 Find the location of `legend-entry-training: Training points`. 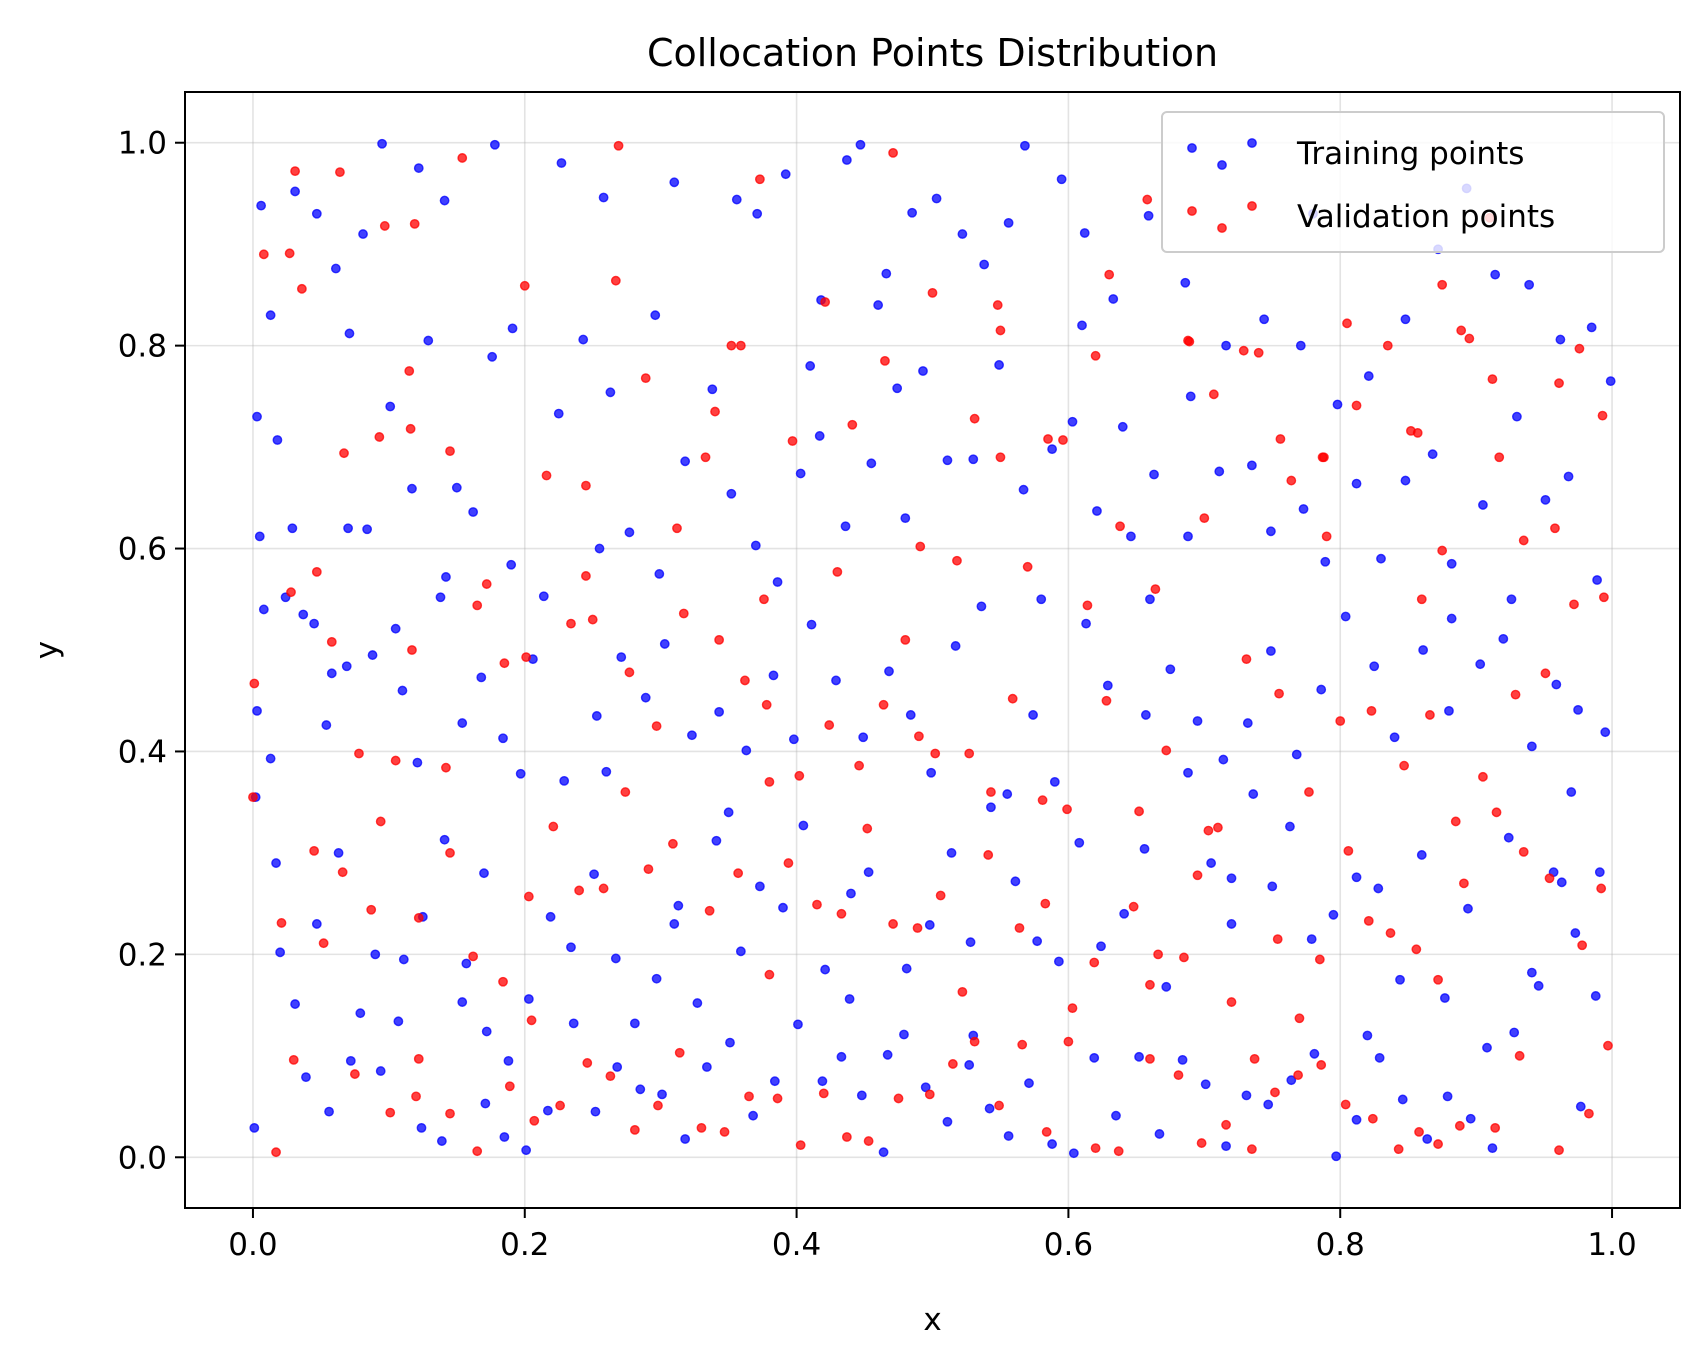

legend-entry-training: Training points is located at coordinates (1355, 154).